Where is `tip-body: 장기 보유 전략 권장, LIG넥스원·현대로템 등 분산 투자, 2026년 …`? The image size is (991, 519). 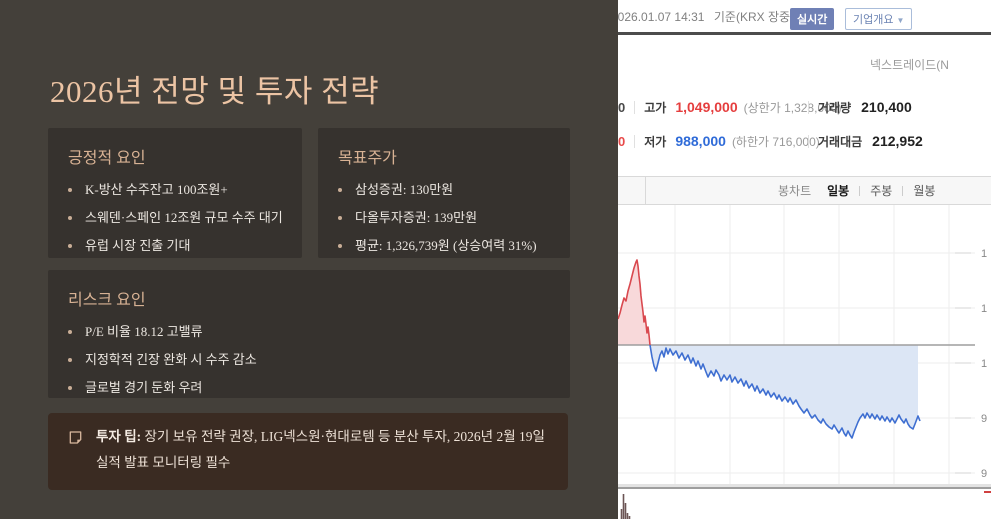 tip-body: 장기 보유 전략 권장, LIG넥스원·현대로템 등 분산 투자, 2026년 … is located at coordinates (320, 449).